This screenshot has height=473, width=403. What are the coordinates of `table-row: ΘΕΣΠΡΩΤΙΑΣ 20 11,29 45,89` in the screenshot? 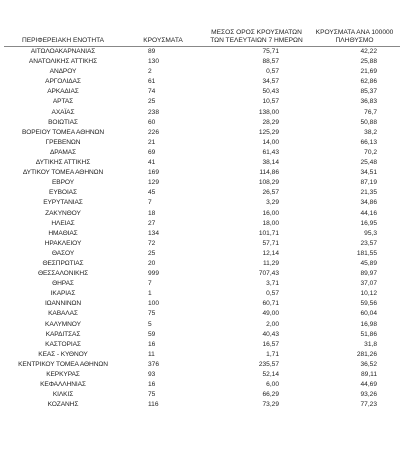 It's located at (202, 264).